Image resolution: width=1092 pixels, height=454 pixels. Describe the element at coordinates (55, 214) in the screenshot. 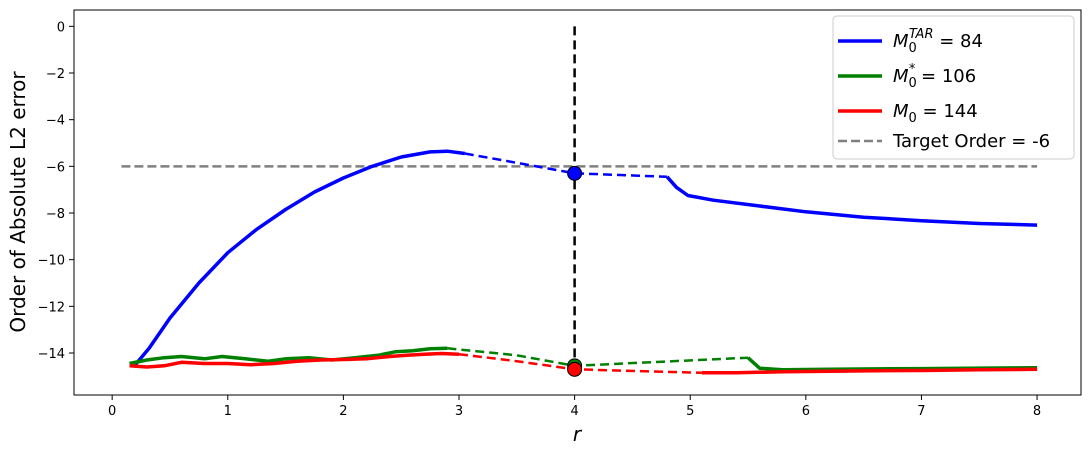

I see `y-tick-label: −8` at that location.